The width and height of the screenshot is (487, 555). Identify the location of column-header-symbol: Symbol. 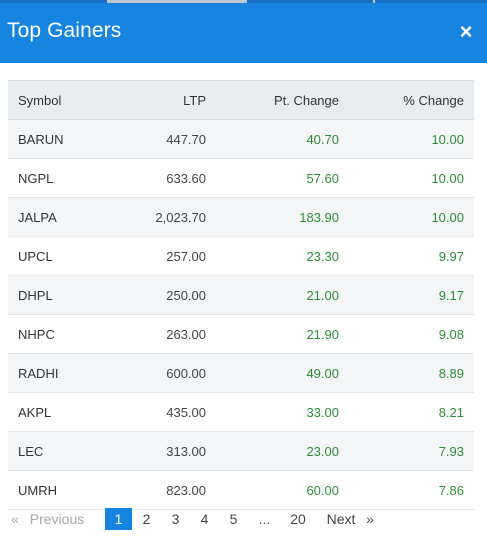
(67, 100).